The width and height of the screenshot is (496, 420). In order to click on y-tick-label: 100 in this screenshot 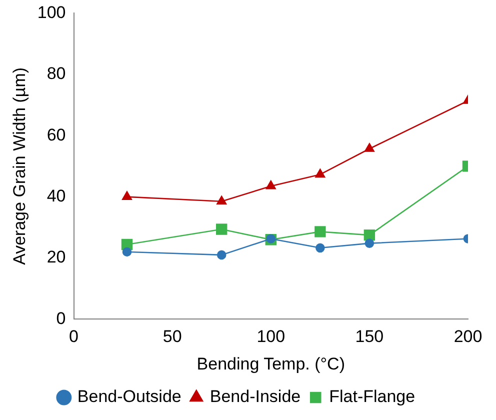, I will do `click(51, 12)`.